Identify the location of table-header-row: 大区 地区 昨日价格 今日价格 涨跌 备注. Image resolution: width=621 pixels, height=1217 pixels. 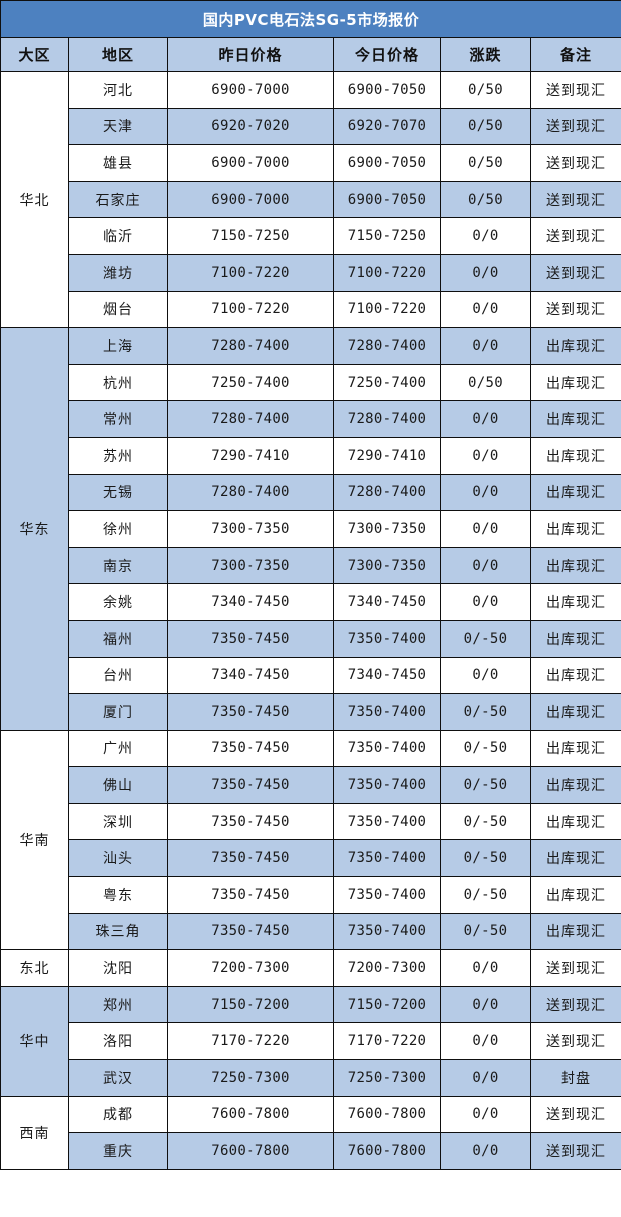
(310, 54).